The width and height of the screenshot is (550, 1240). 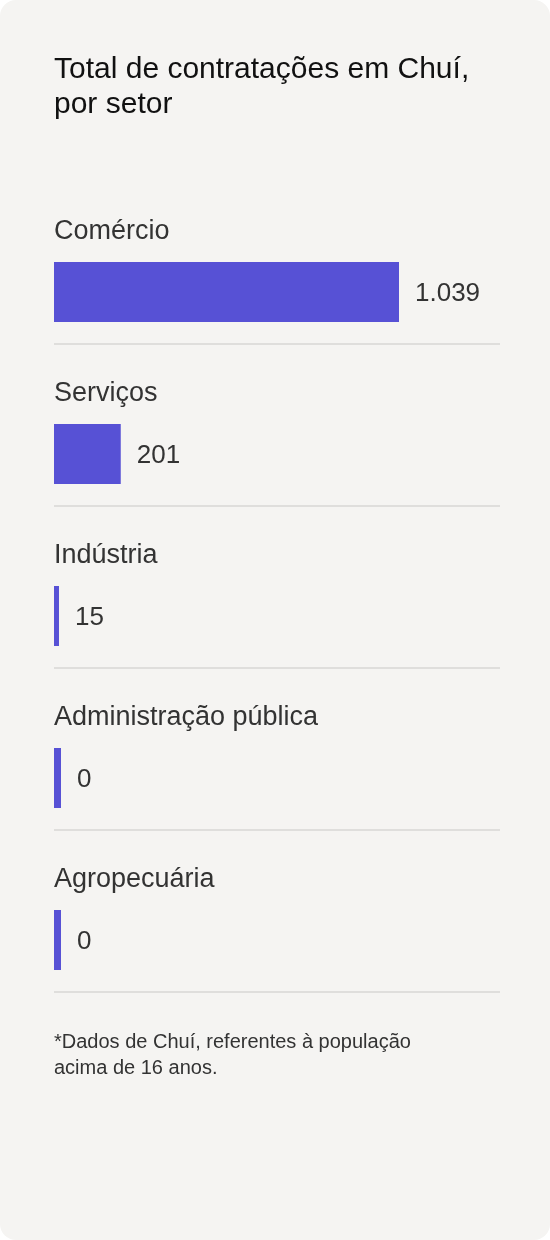 What do you see at coordinates (106, 554) in the screenshot?
I see `y-tick-label: Indústria` at bounding box center [106, 554].